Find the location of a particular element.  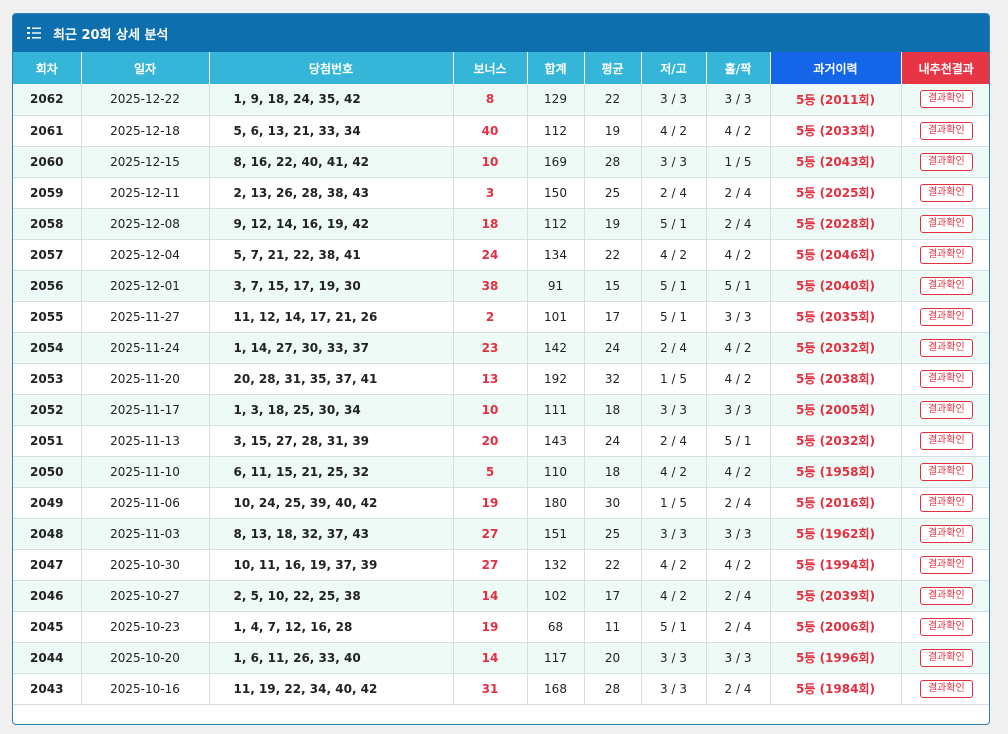

sum-cell: 112 is located at coordinates (556, 224).